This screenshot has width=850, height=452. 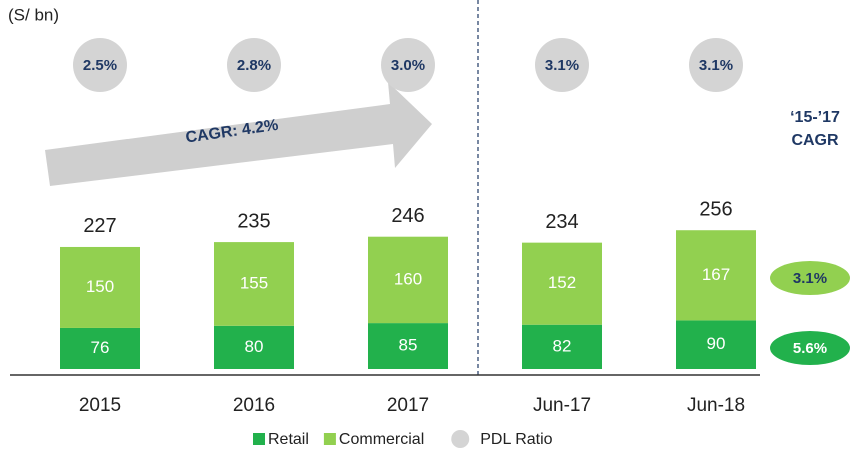 I want to click on cagr-title: CAGR, so click(x=815, y=140).